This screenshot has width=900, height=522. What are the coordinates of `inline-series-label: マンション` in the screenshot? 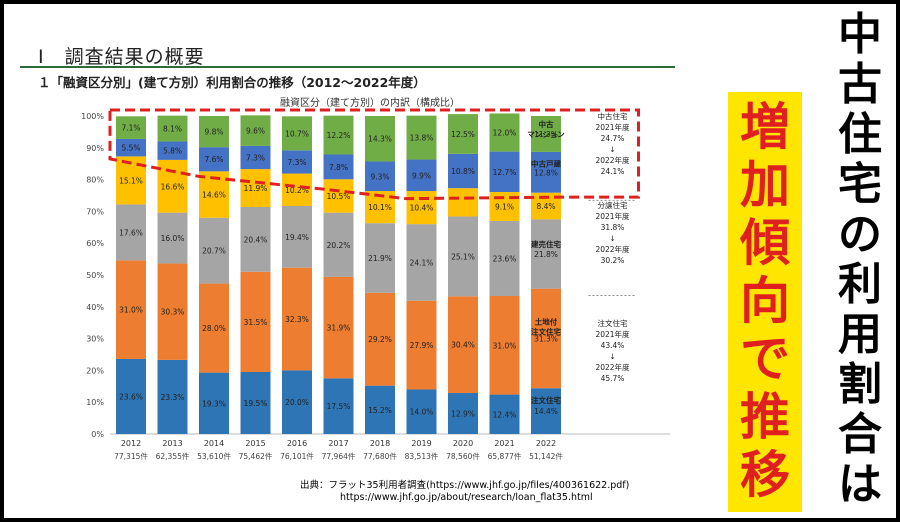 It's located at (546, 134).